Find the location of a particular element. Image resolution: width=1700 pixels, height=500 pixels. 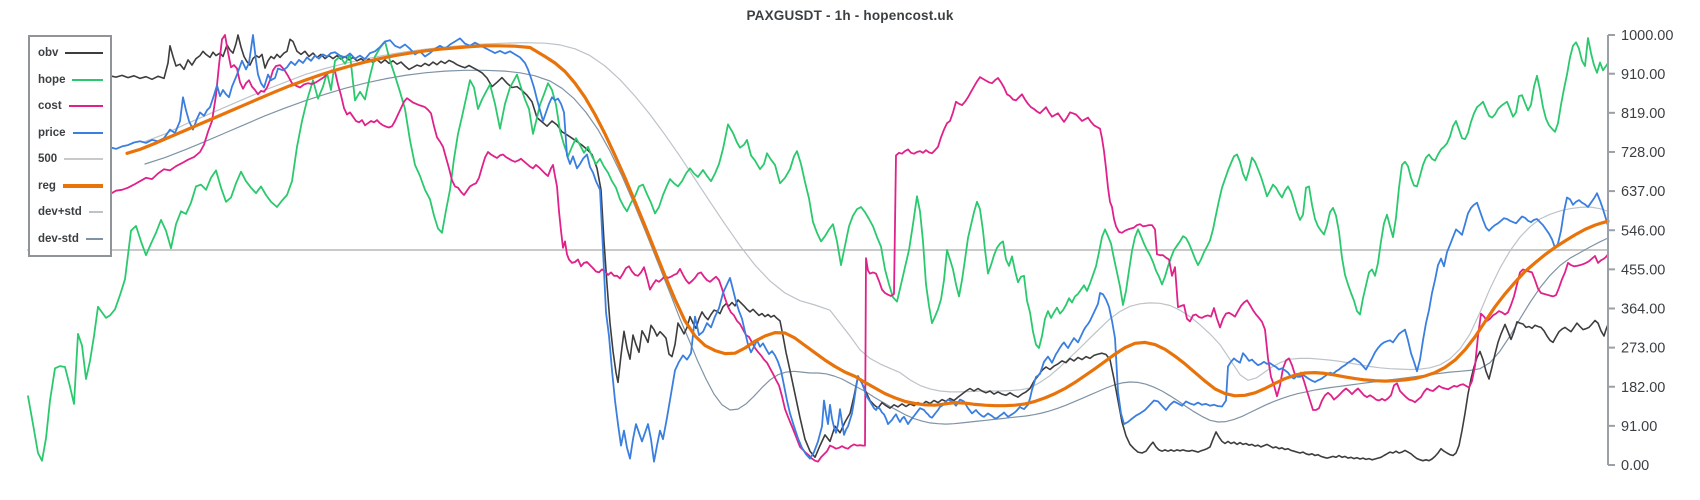

legend-item-label: price is located at coordinates (52, 132).